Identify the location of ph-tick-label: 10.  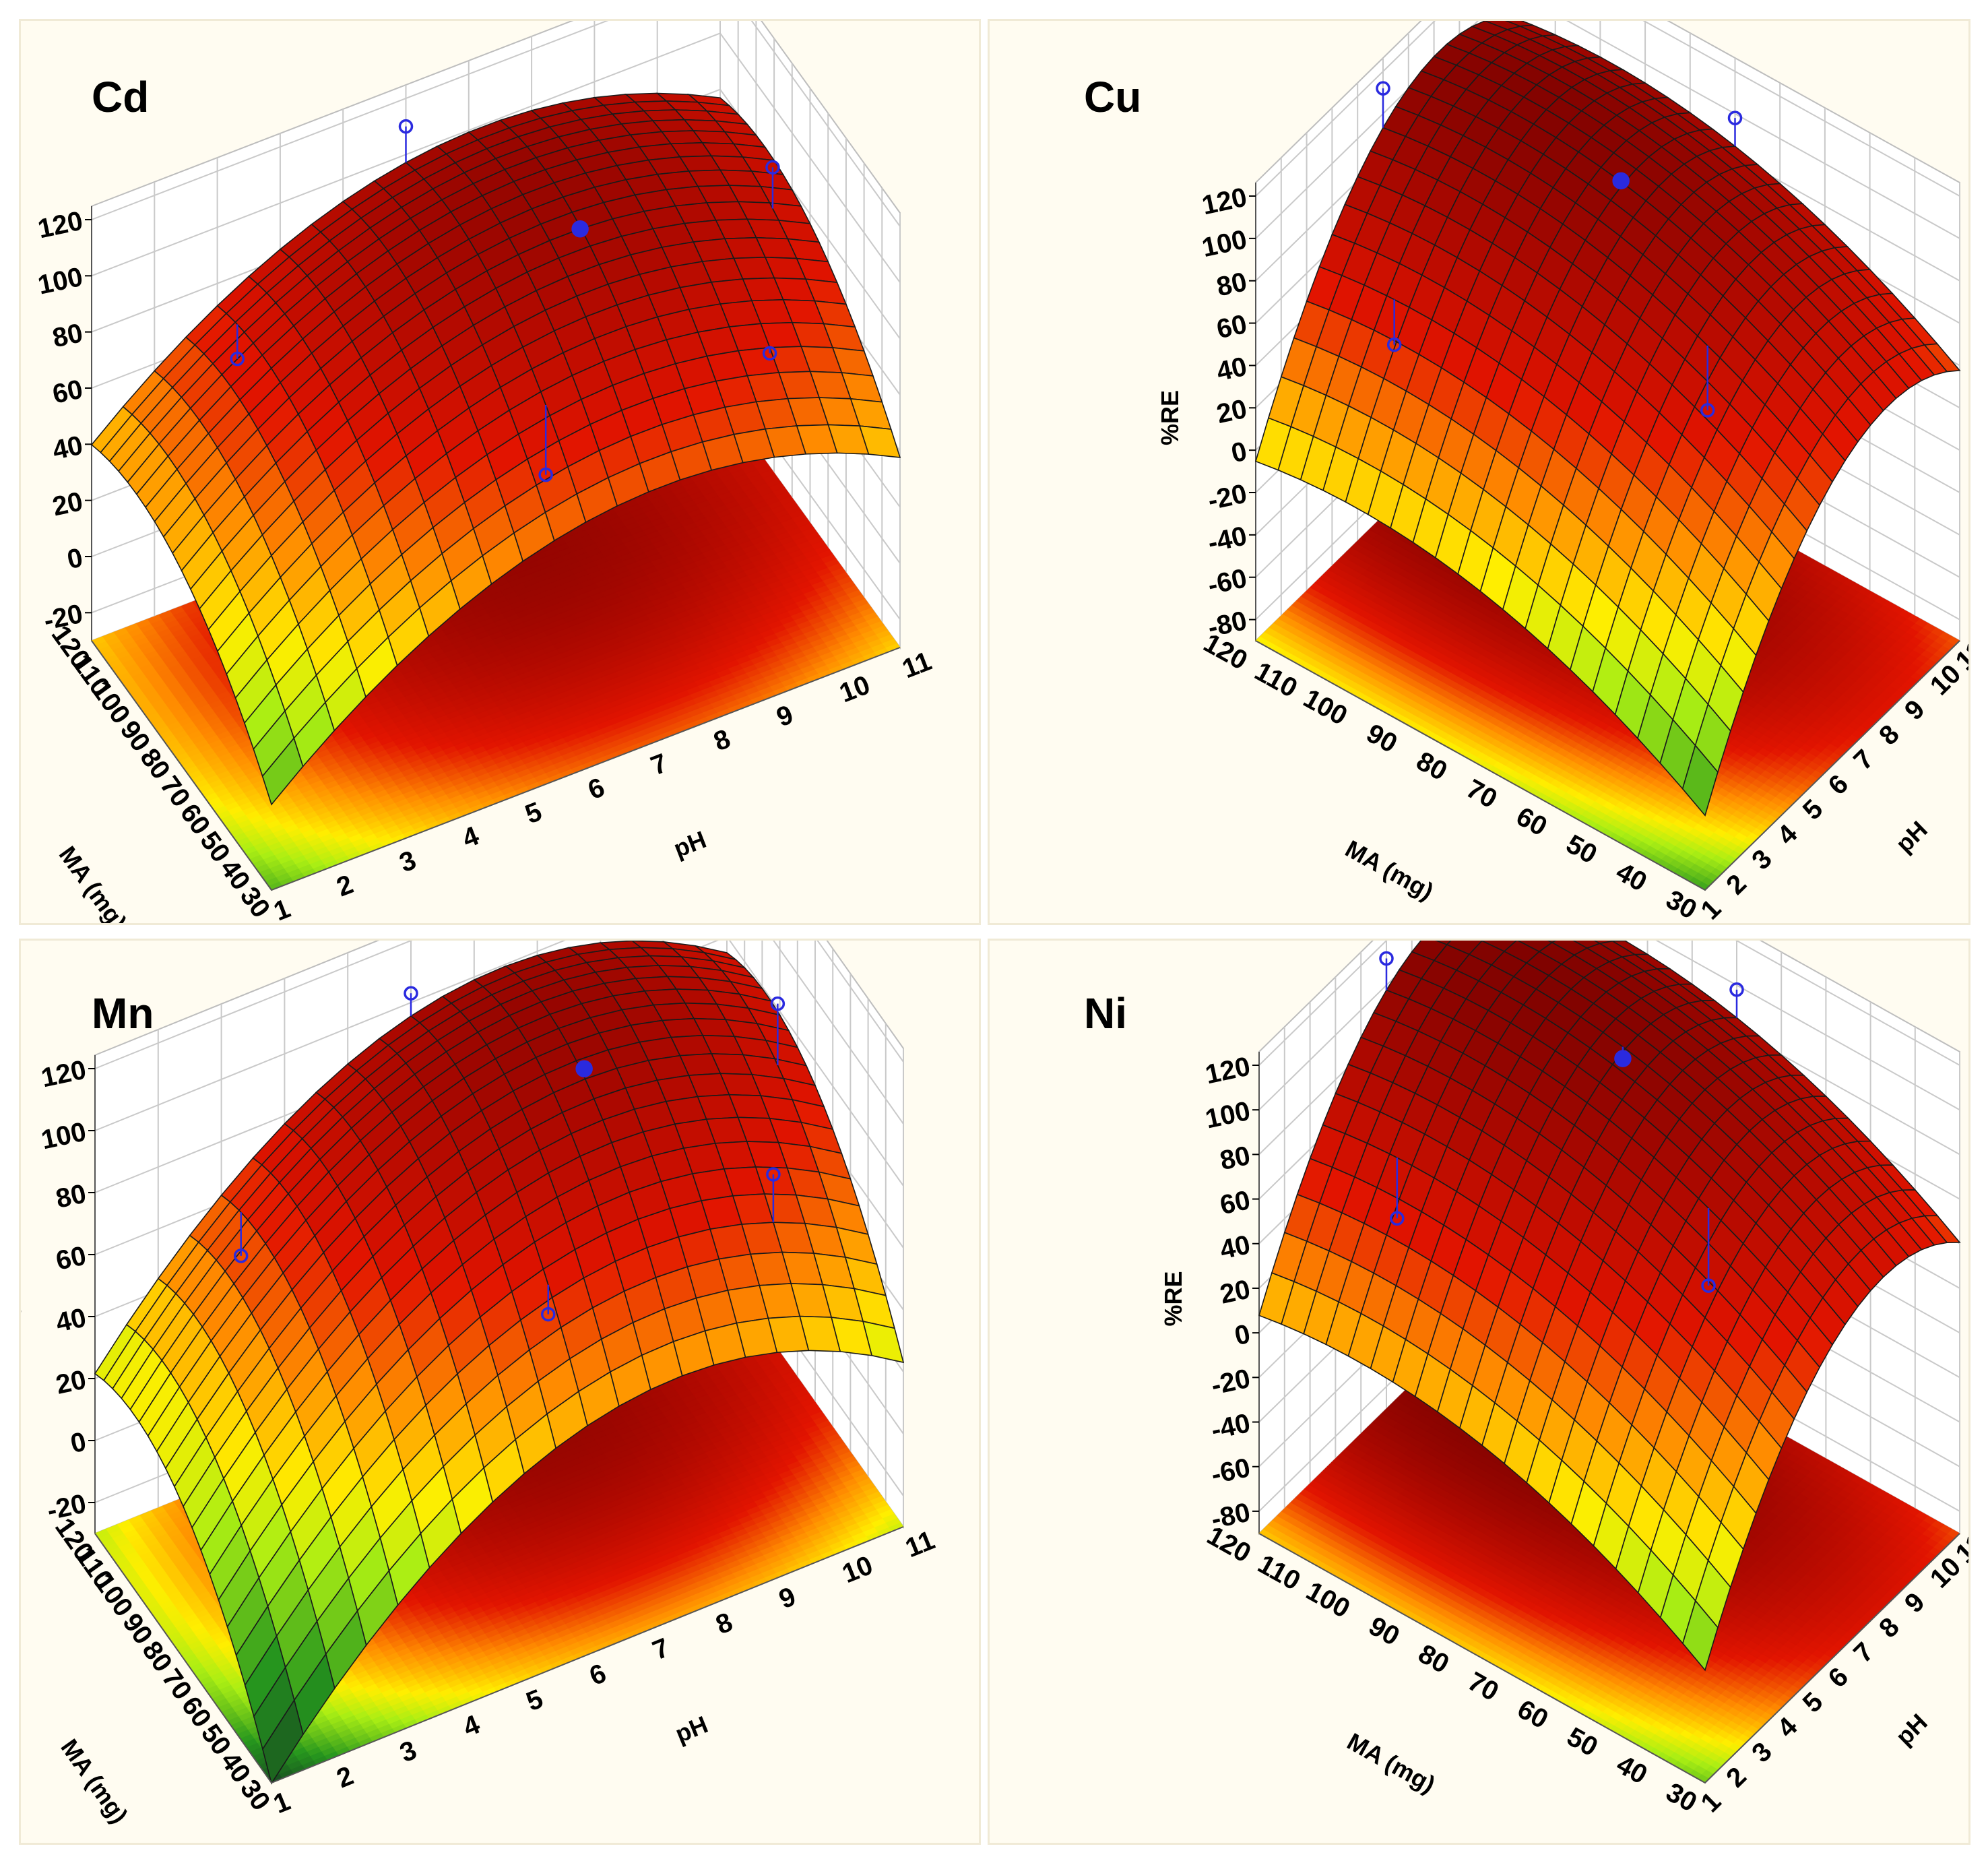
(858, 1569).